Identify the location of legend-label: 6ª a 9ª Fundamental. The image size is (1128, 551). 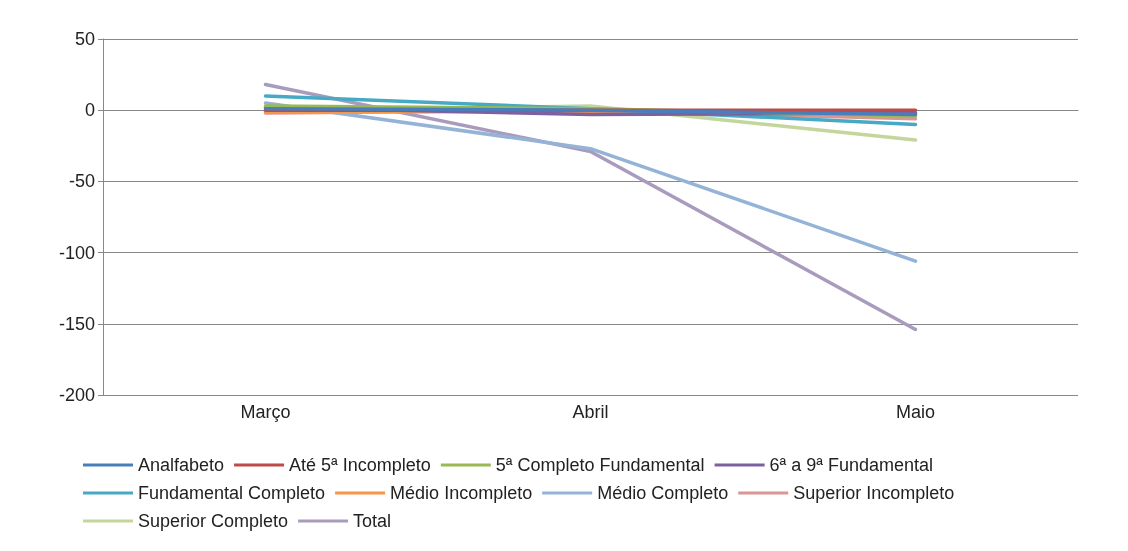
(851, 465).